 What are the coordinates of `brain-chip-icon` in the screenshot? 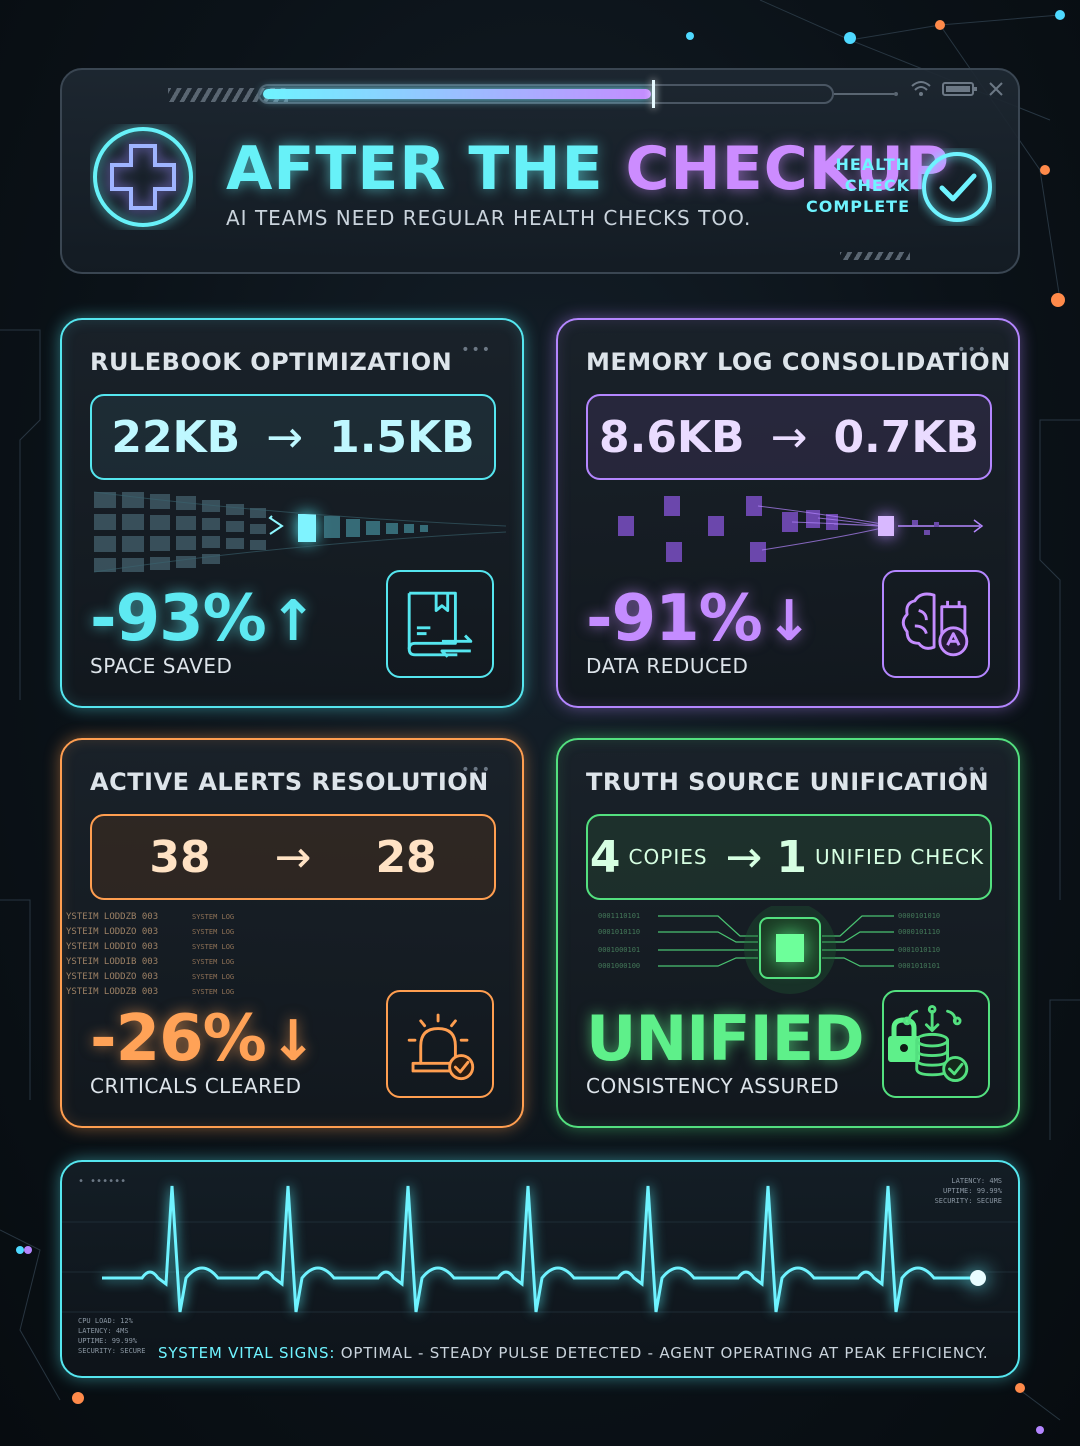 It's located at (935, 624).